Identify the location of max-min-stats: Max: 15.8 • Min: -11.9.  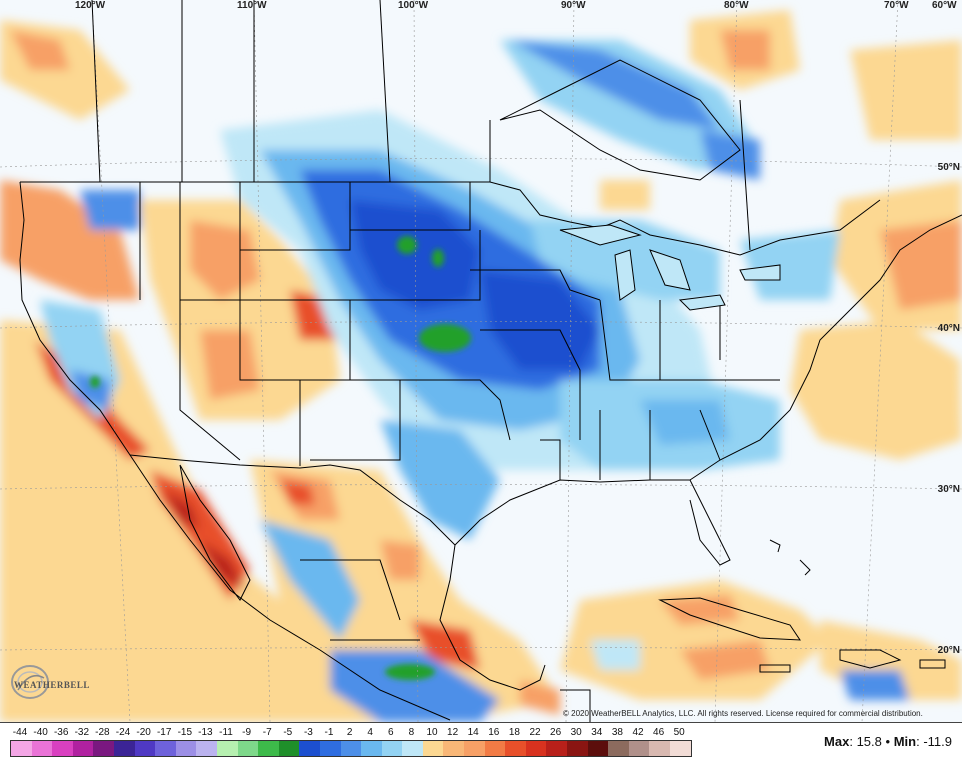
(888, 741).